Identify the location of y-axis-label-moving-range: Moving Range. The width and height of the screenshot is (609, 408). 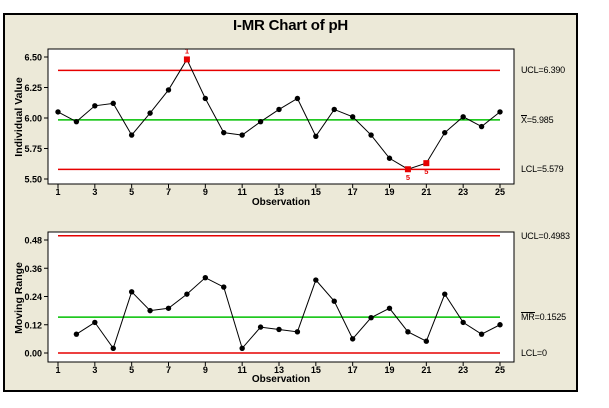
(19, 298).